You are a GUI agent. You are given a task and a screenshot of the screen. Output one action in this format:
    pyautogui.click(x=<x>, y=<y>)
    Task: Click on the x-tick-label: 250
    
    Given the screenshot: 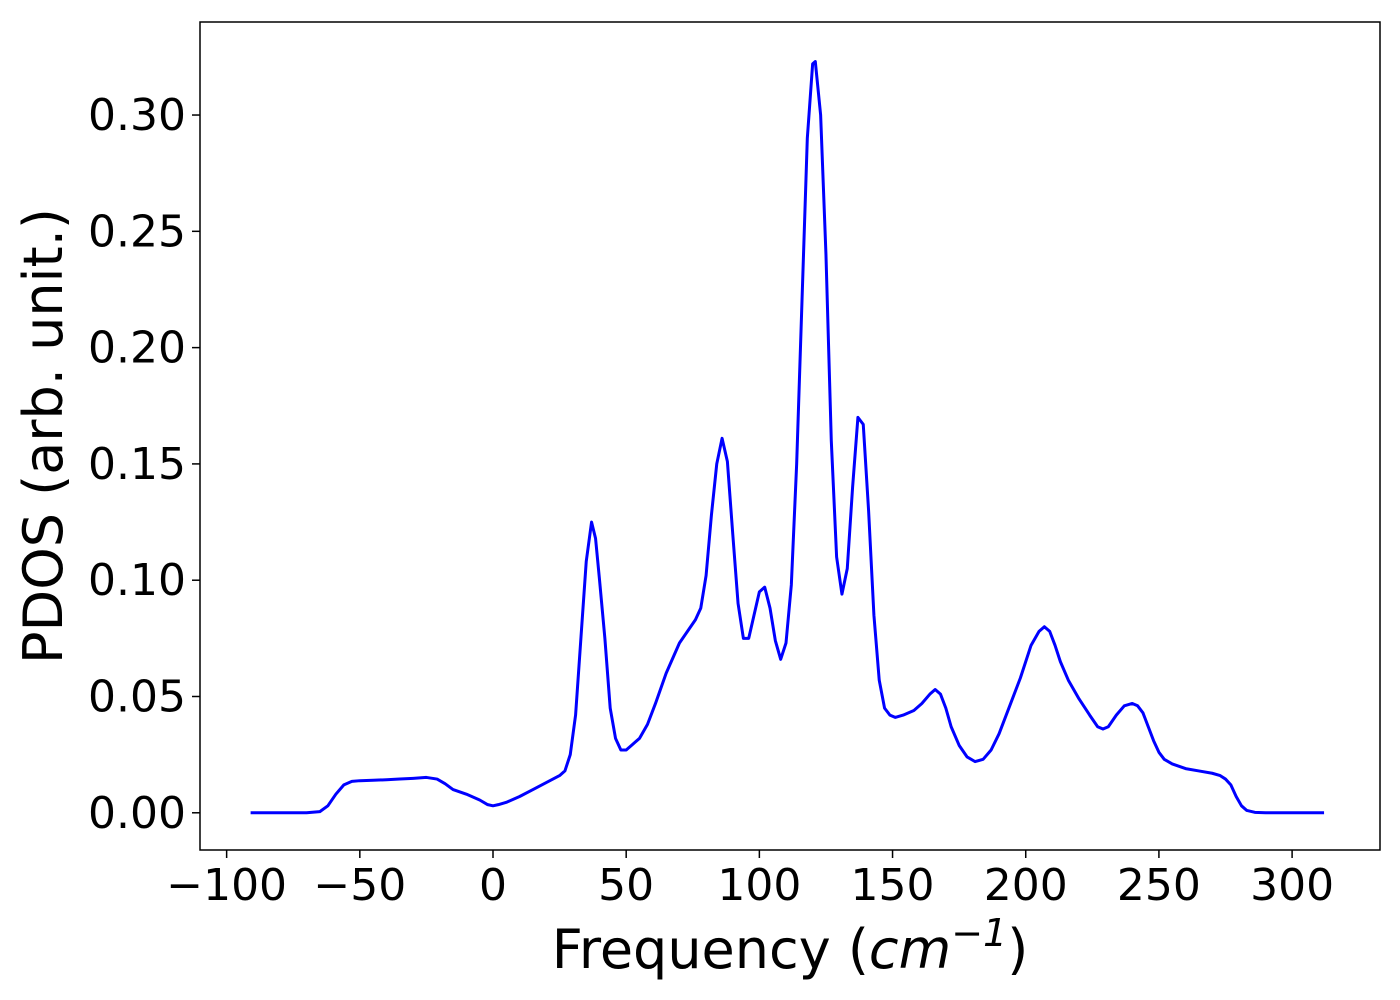 What is the action you would take?
    pyautogui.click(x=1159, y=885)
    